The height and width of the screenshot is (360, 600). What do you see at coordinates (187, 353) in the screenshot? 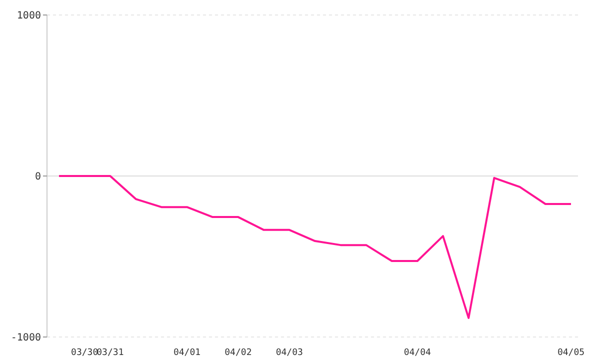
I see `x-tick-label: 04/01` at bounding box center [187, 353].